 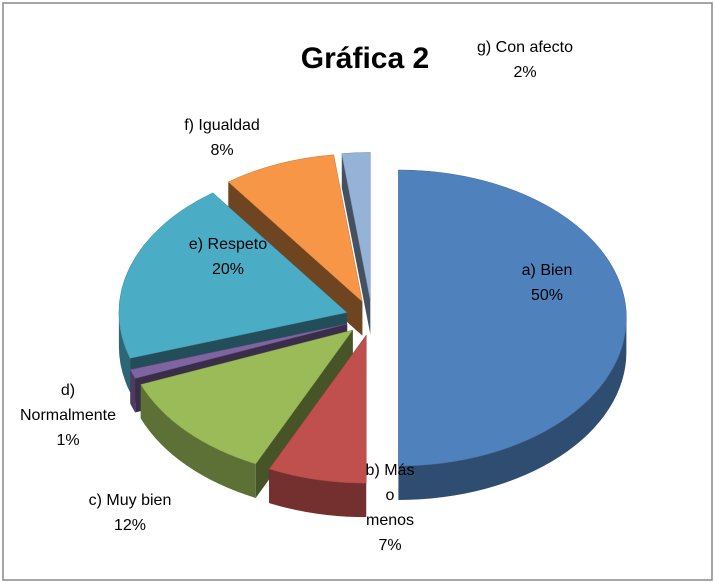 I want to click on chart-title: Gráfica 2, so click(x=365, y=58).